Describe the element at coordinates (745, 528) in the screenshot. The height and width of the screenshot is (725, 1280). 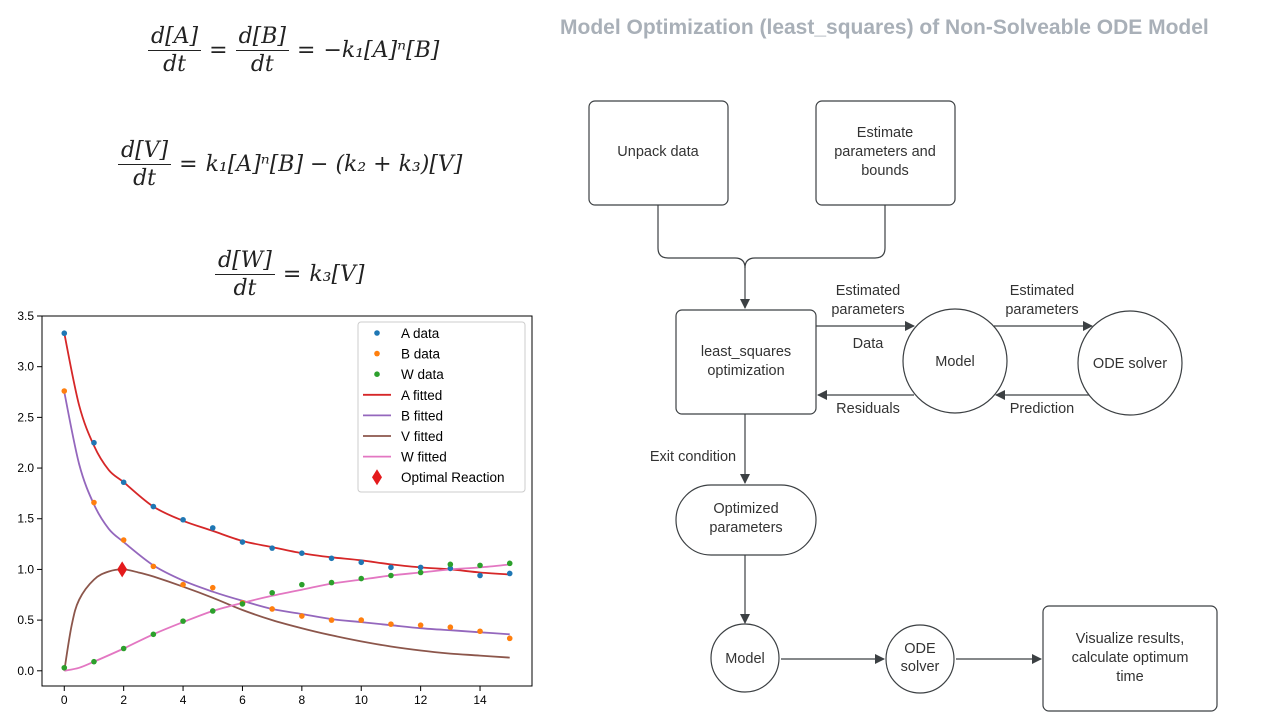
I see `label-optimized-2: parameters` at that location.